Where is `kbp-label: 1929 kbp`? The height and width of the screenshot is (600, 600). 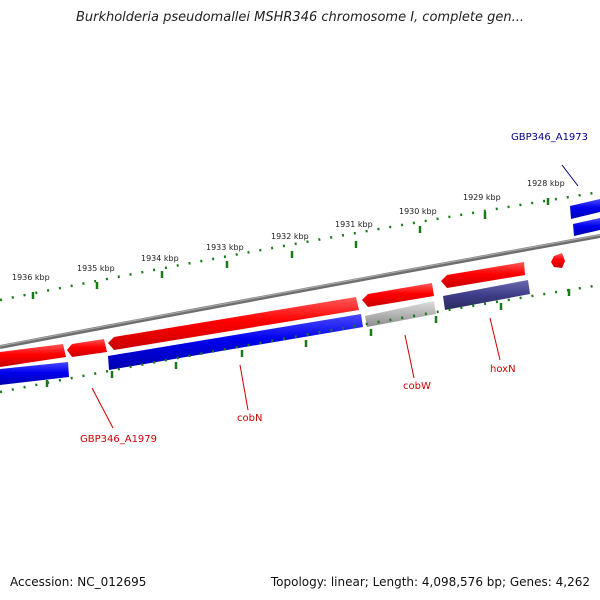
kbp-label: 1929 kbp is located at coordinates (482, 197).